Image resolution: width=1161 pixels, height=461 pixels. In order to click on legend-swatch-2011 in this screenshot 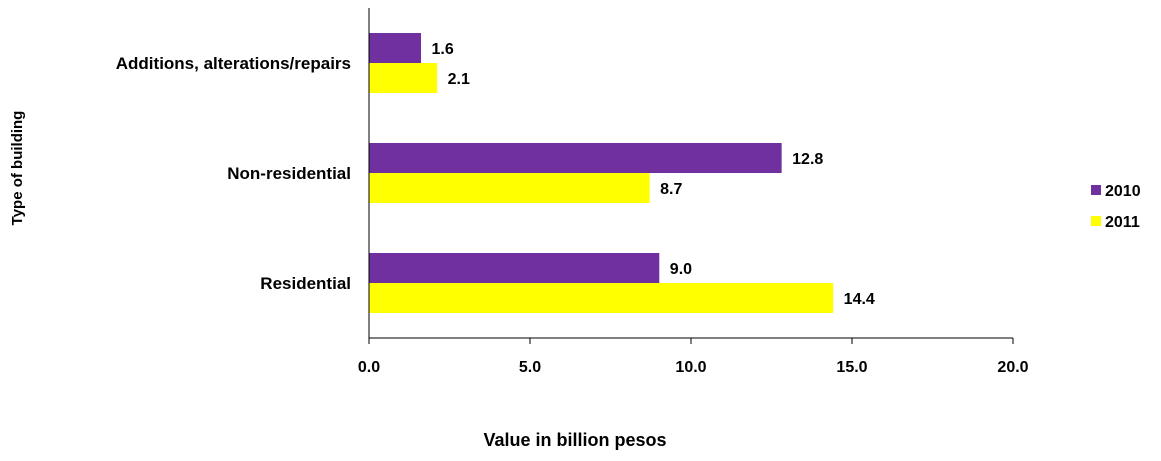, I will do `click(1096, 221)`.